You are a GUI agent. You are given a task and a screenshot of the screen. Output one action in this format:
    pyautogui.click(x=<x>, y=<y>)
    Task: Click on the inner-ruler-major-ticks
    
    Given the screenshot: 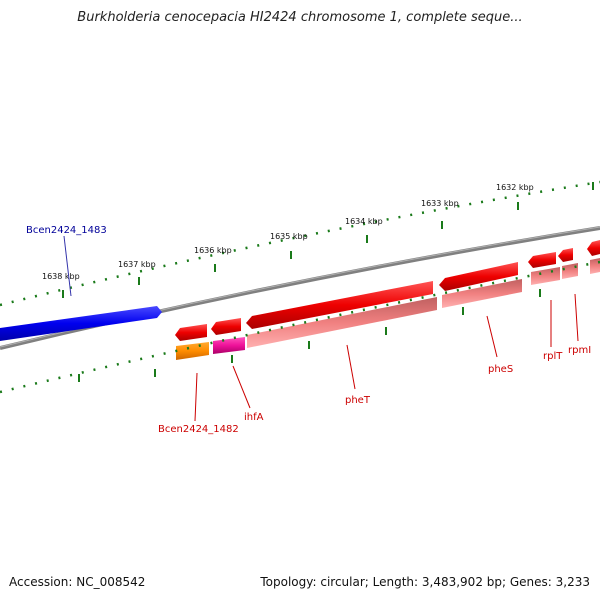 What is the action you would take?
    pyautogui.click(x=309, y=335)
    